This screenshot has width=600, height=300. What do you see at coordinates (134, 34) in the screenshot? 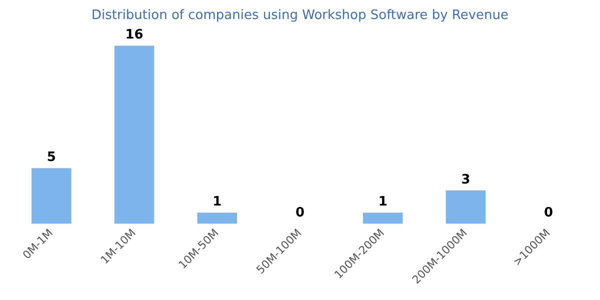
I see `data-label: 16` at bounding box center [134, 34].